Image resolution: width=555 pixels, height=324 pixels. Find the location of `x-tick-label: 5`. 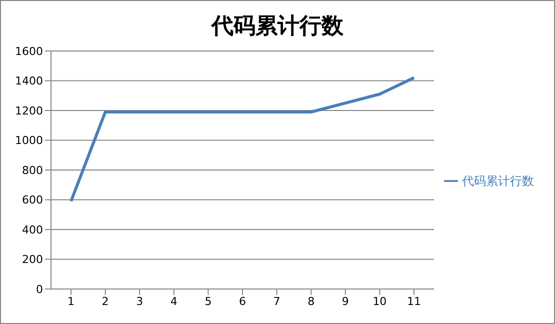

x-tick-label: 5 is located at coordinates (208, 301).